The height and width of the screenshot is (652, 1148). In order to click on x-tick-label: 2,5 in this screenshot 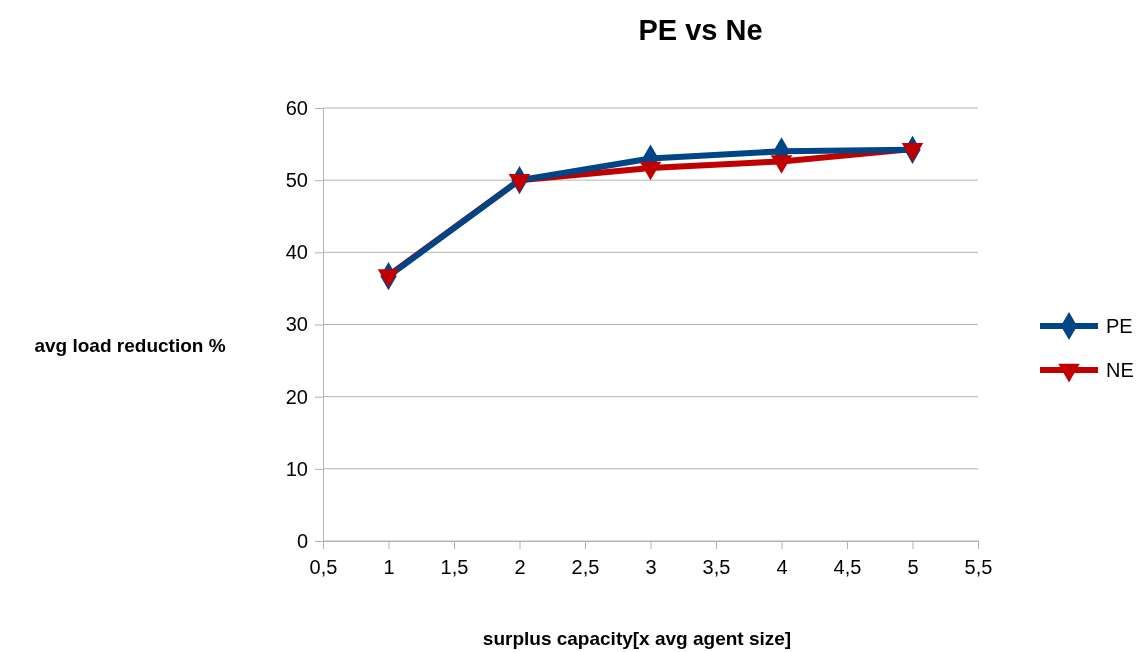, I will do `click(585, 567)`.